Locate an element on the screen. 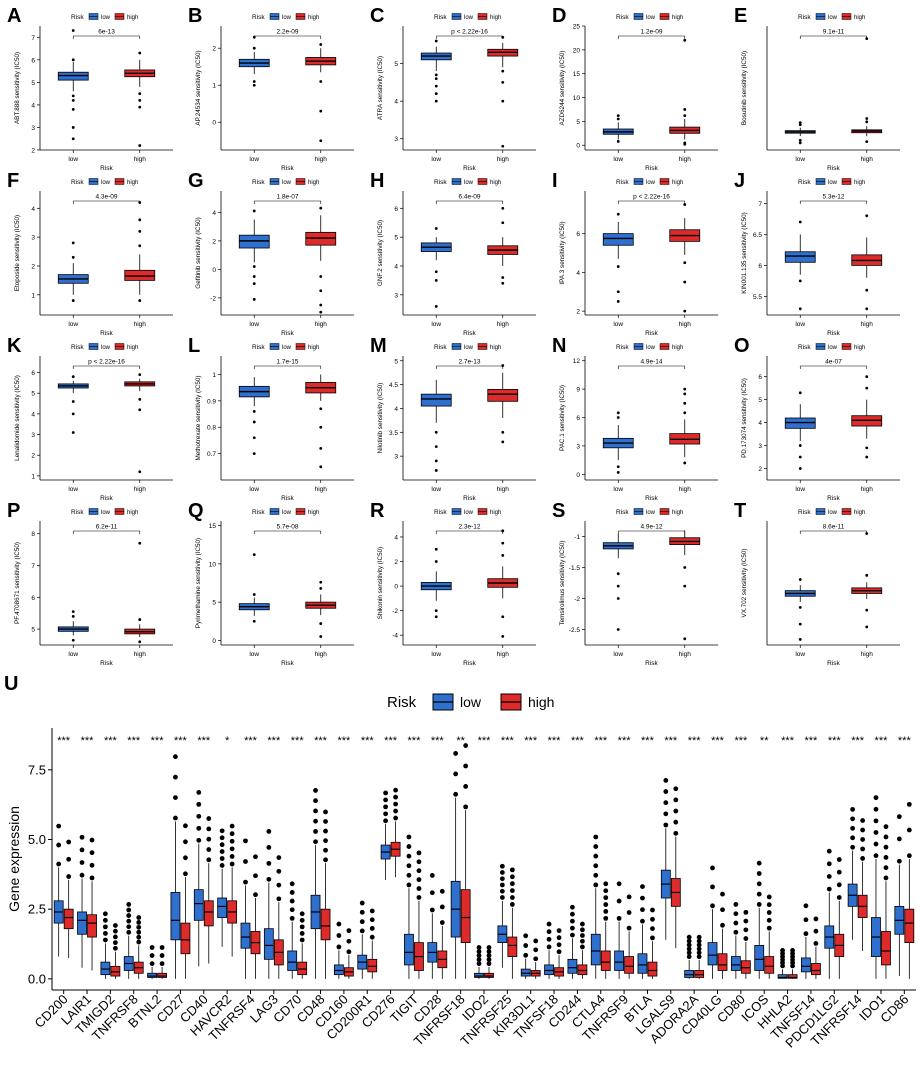 The height and width of the screenshot is (1070, 920). y-tick-label: 2.5 is located at coordinates (37, 909).